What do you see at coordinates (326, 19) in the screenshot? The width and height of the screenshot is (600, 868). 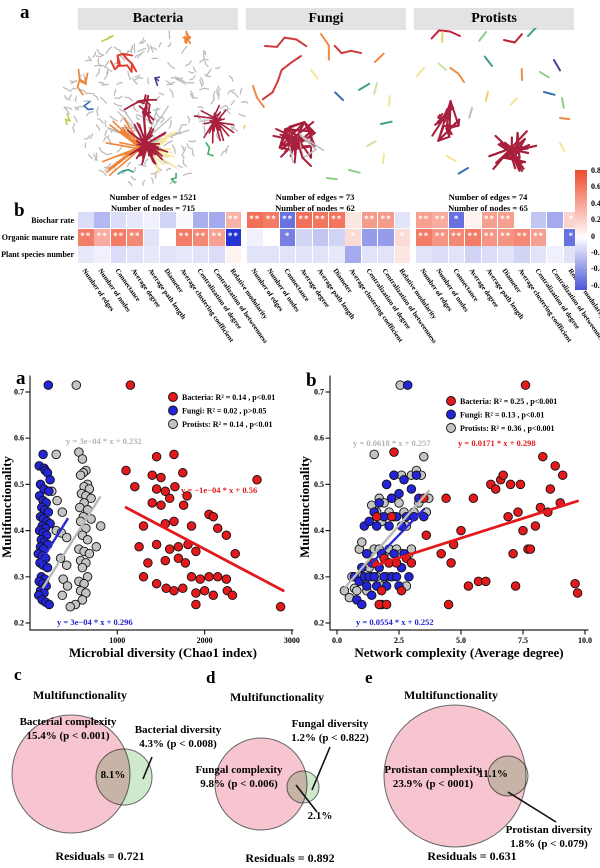 I see `network-header-fungi: Fungi` at bounding box center [326, 19].